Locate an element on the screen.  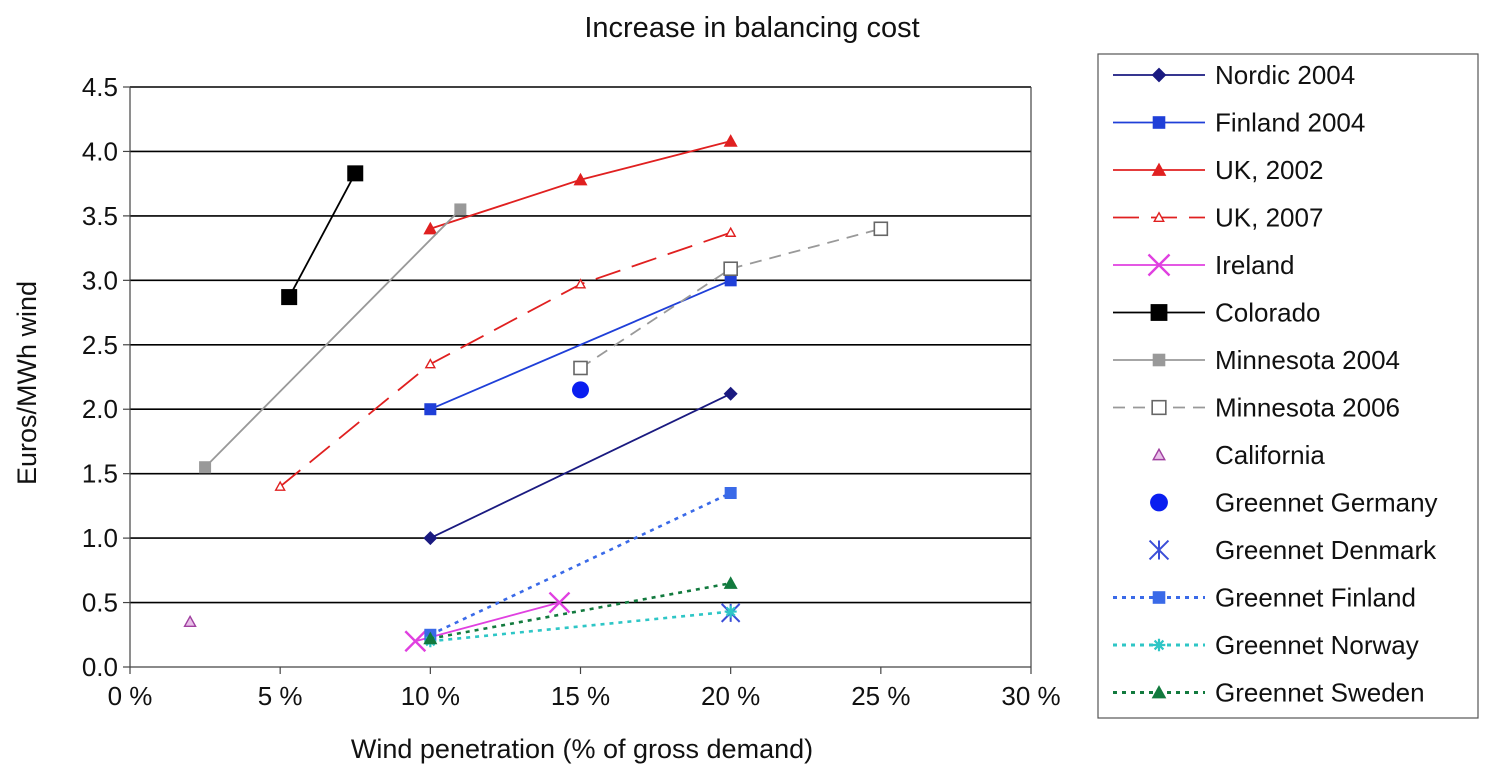
legend-label-greennet-finland: Greennet Finland is located at coordinates (1315, 598).